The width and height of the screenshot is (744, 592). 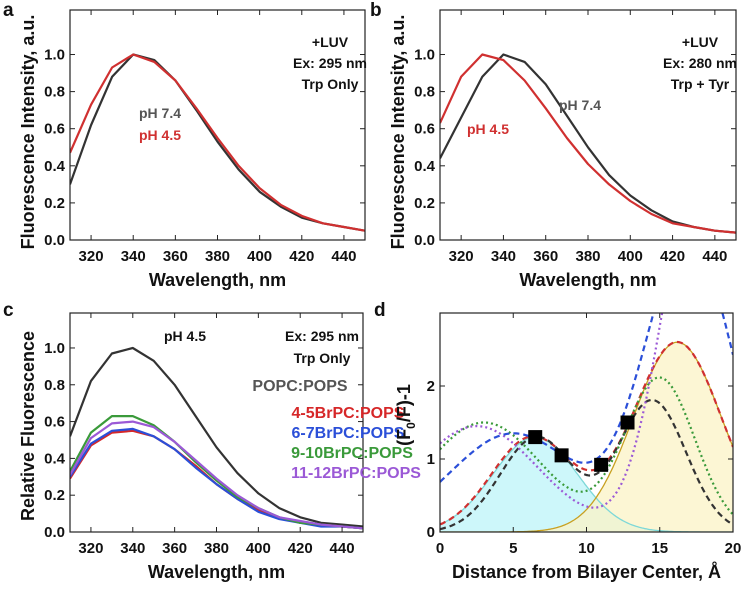 I want to click on x-axis-label: Distance from Bilayer Center, Å, so click(x=586, y=572).